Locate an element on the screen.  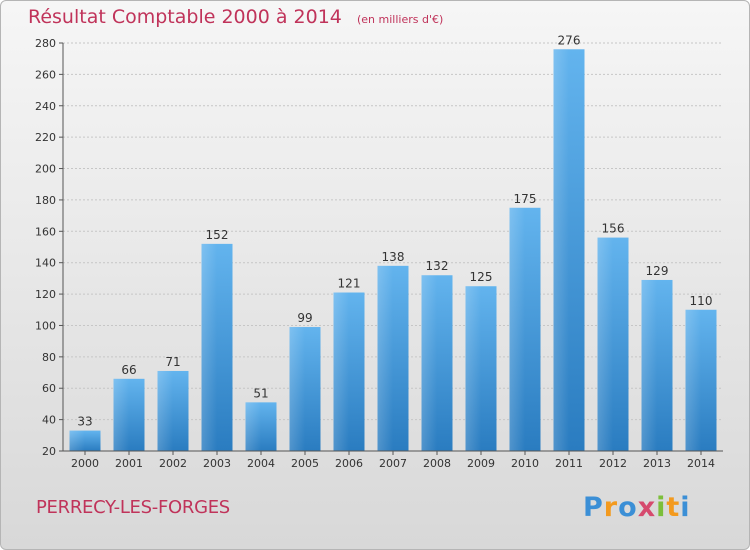
x-tick-label: 2012 is located at coordinates (613, 463).